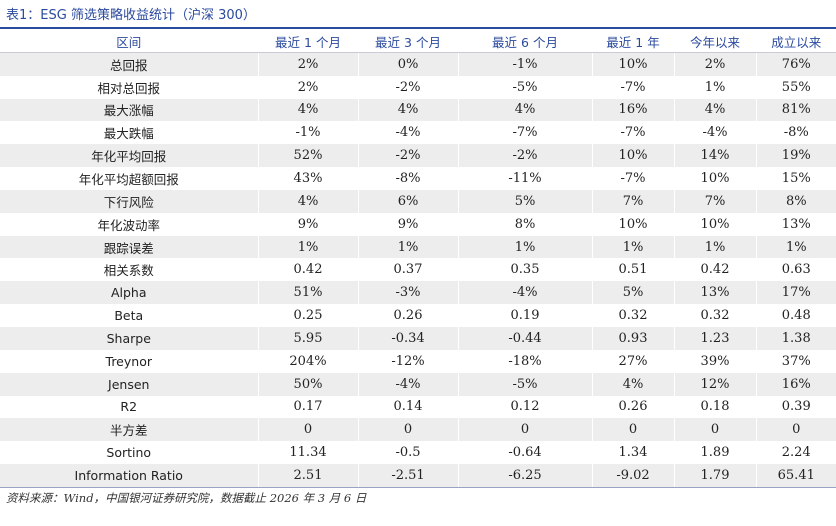  I want to click on value-cell: 1.89, so click(714, 453).